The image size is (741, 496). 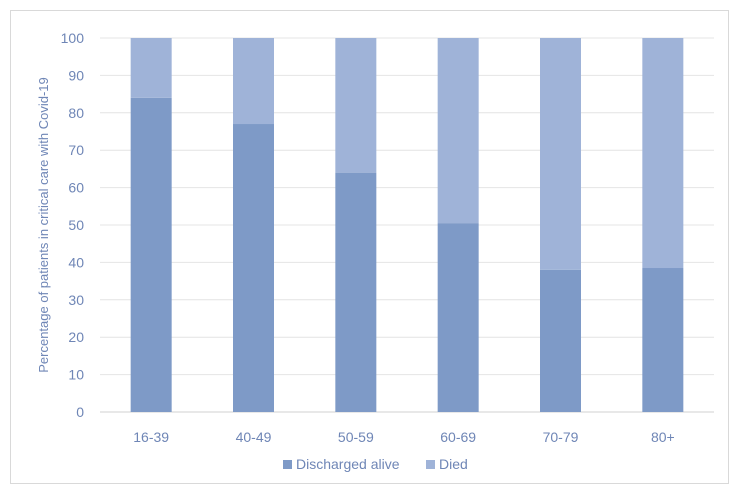 I want to click on y-tick-label: 40, so click(x=76, y=262).